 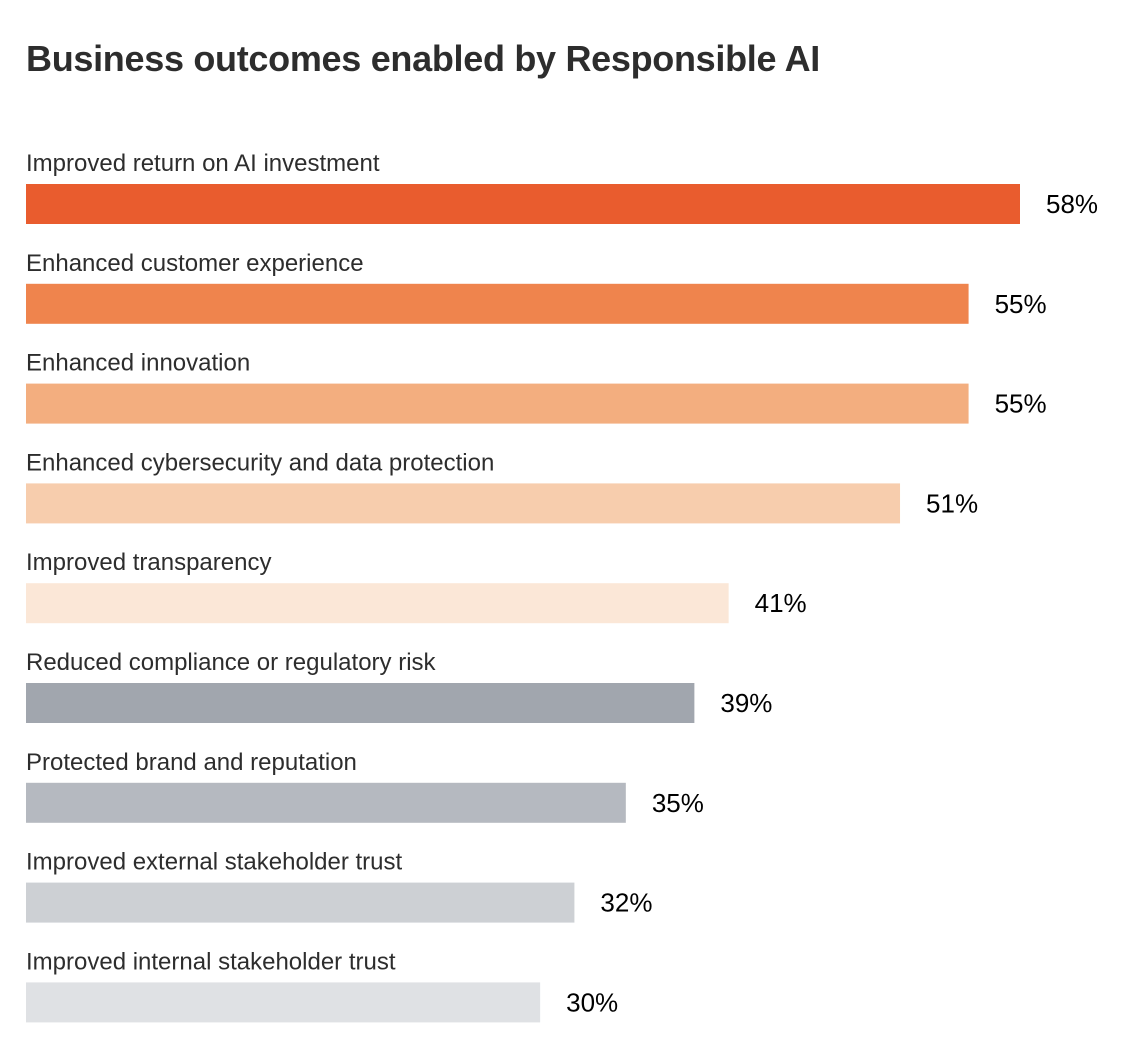 I want to click on value-label: 58%, so click(x=1072, y=204).